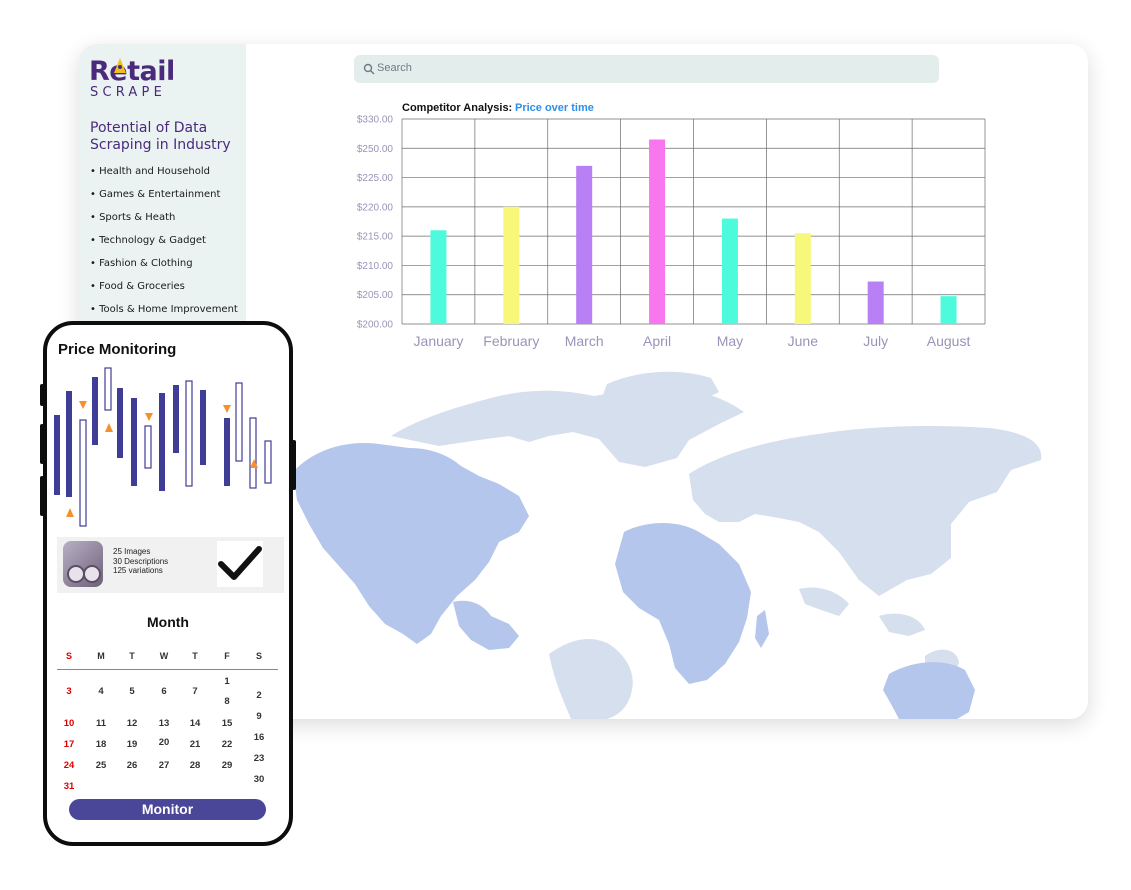  I want to click on industry-item: • Technology & Gadget, so click(148, 240).